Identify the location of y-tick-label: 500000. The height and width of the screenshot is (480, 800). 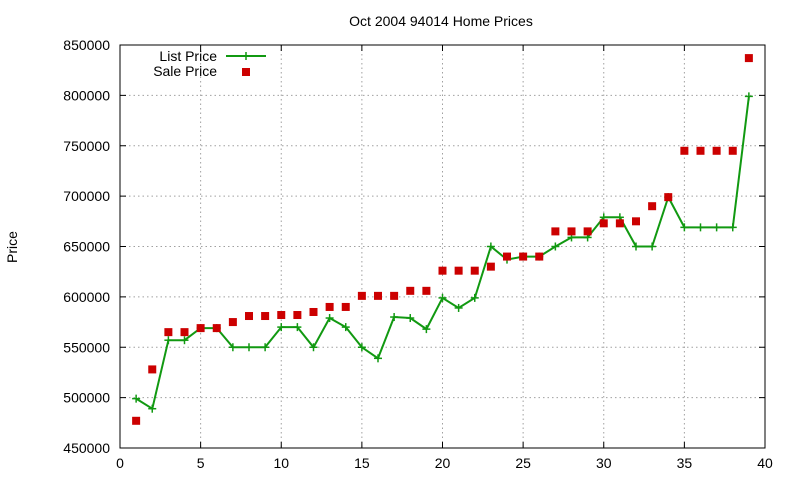
(86, 398).